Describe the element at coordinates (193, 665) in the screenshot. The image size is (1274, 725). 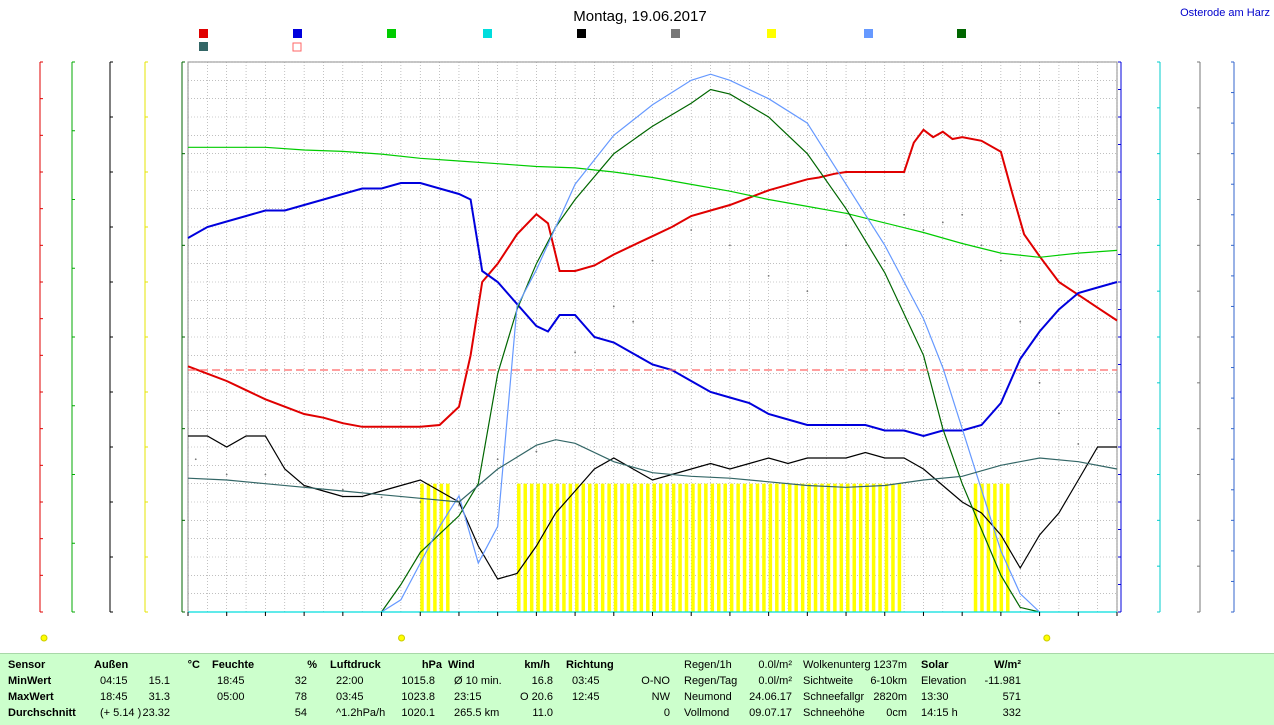
I see `table-header: °C` at that location.